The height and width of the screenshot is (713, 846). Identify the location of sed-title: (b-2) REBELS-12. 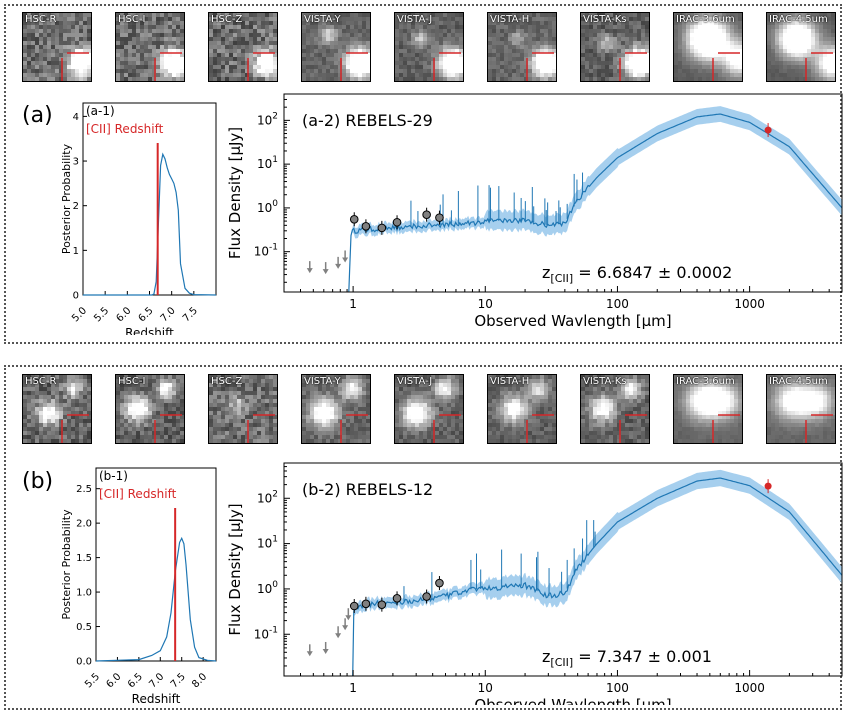
(367, 489).